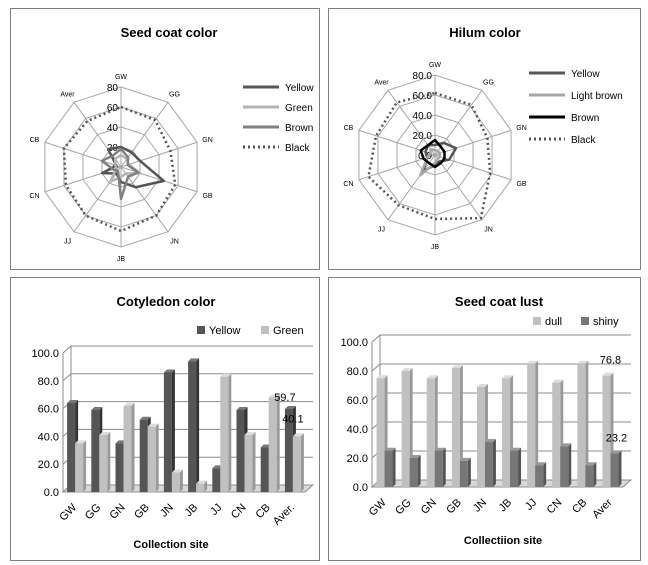 This screenshot has height=565, width=648. Describe the element at coordinates (357, 430) in the screenshot. I see `y-tick-label: 40.0` at that location.